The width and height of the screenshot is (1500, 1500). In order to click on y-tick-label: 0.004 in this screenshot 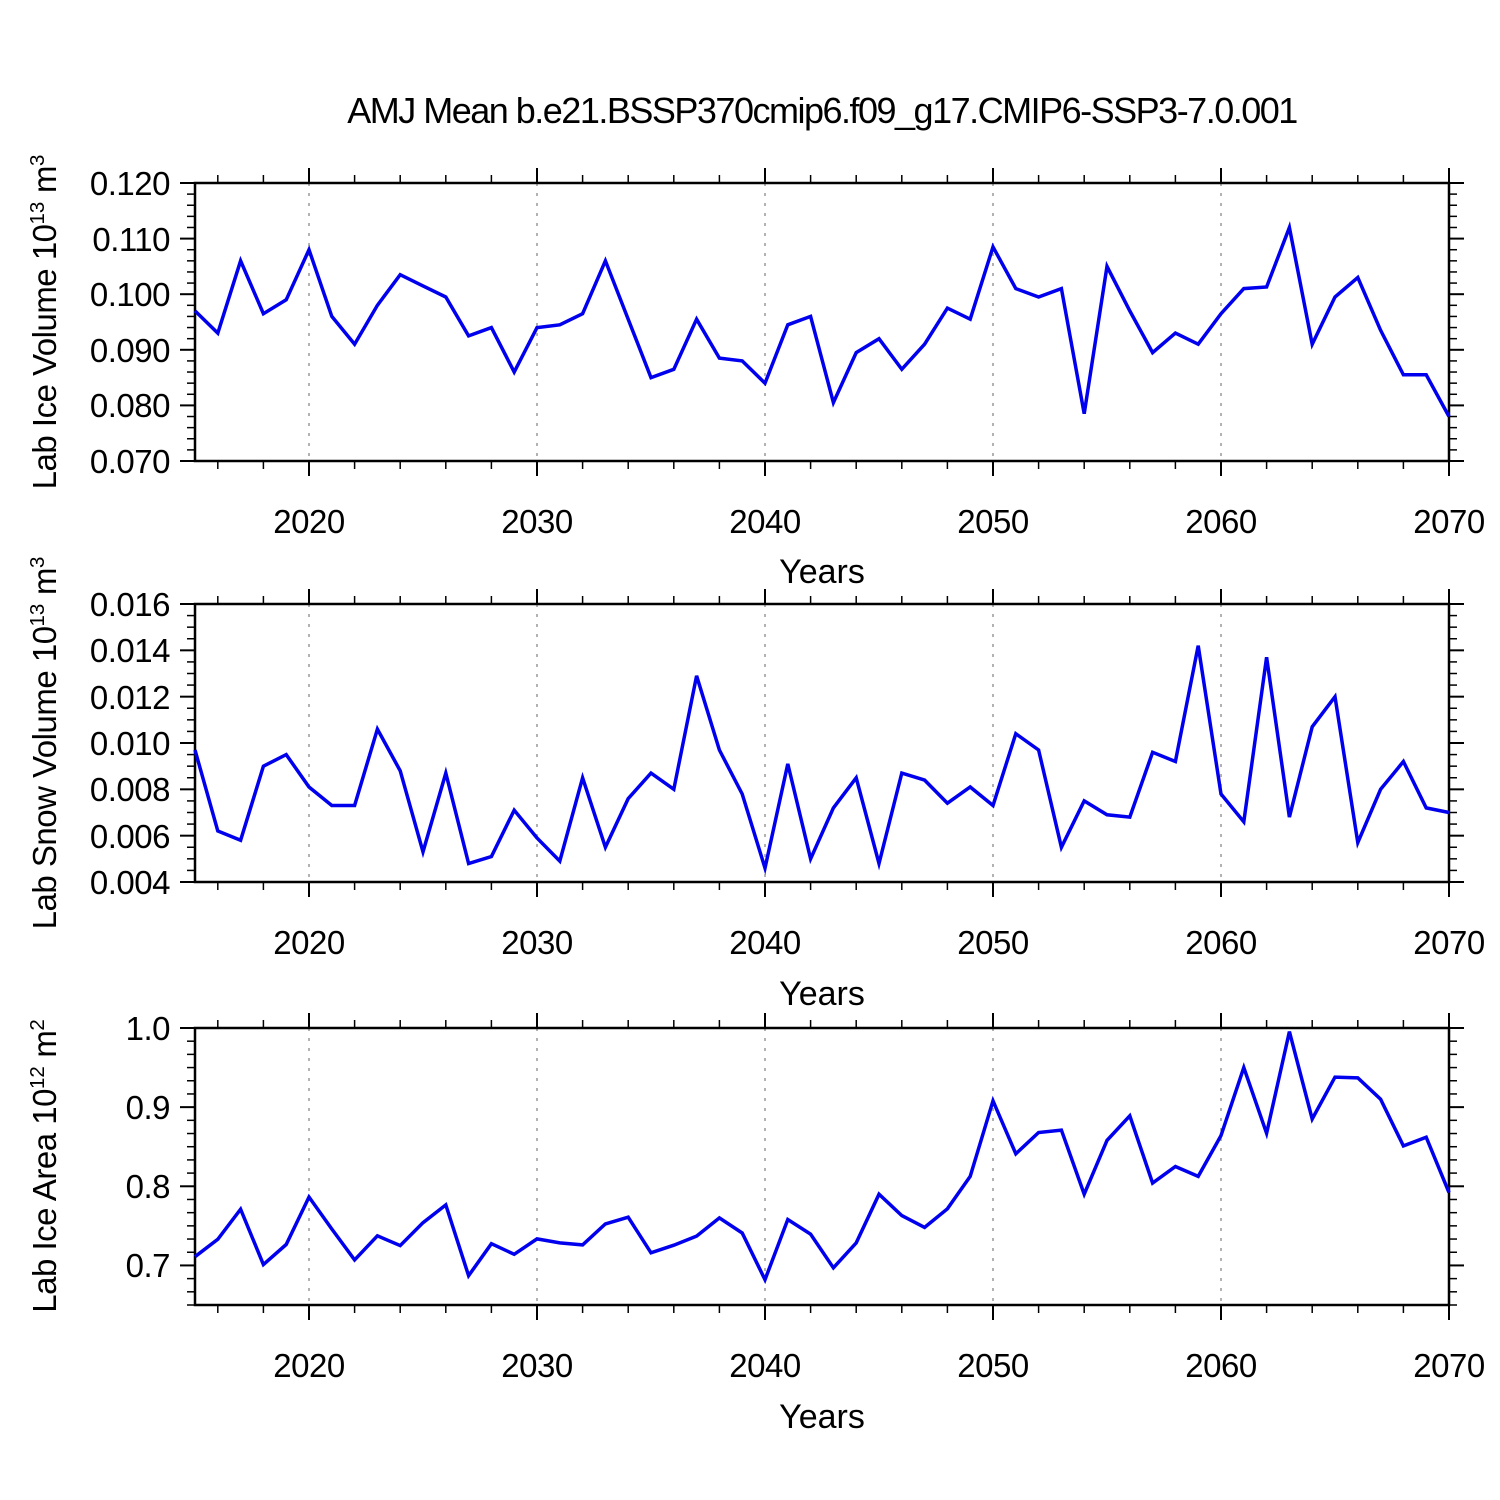, I will do `click(130, 882)`.